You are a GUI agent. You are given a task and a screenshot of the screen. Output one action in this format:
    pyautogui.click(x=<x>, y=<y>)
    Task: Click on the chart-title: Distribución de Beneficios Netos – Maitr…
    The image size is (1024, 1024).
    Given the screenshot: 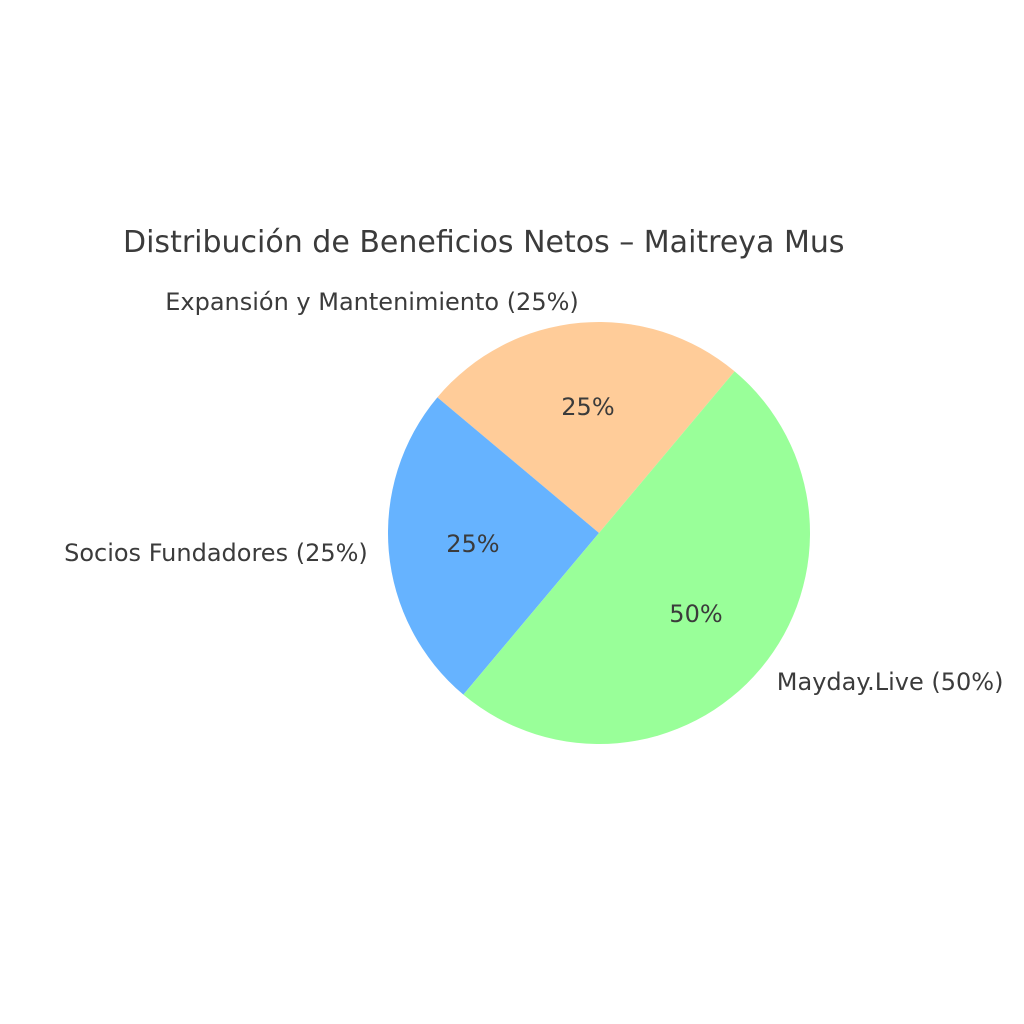 What is the action you would take?
    pyautogui.click(x=484, y=242)
    